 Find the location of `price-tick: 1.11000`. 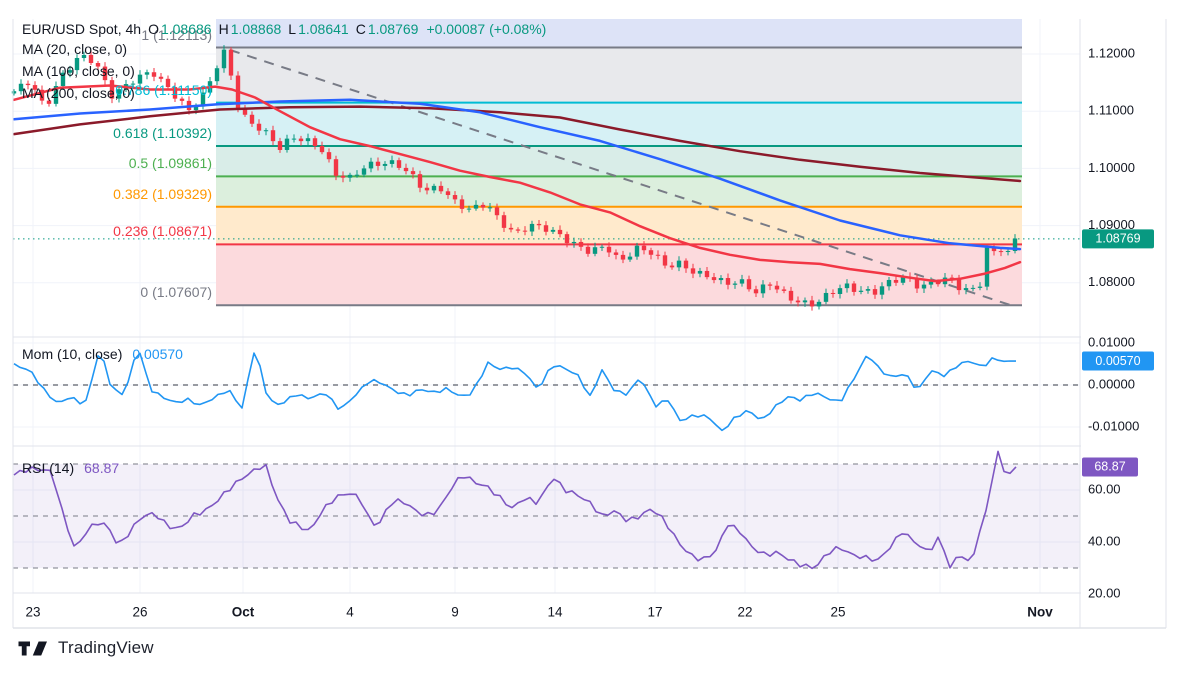

price-tick: 1.11000 is located at coordinates (1111, 110).